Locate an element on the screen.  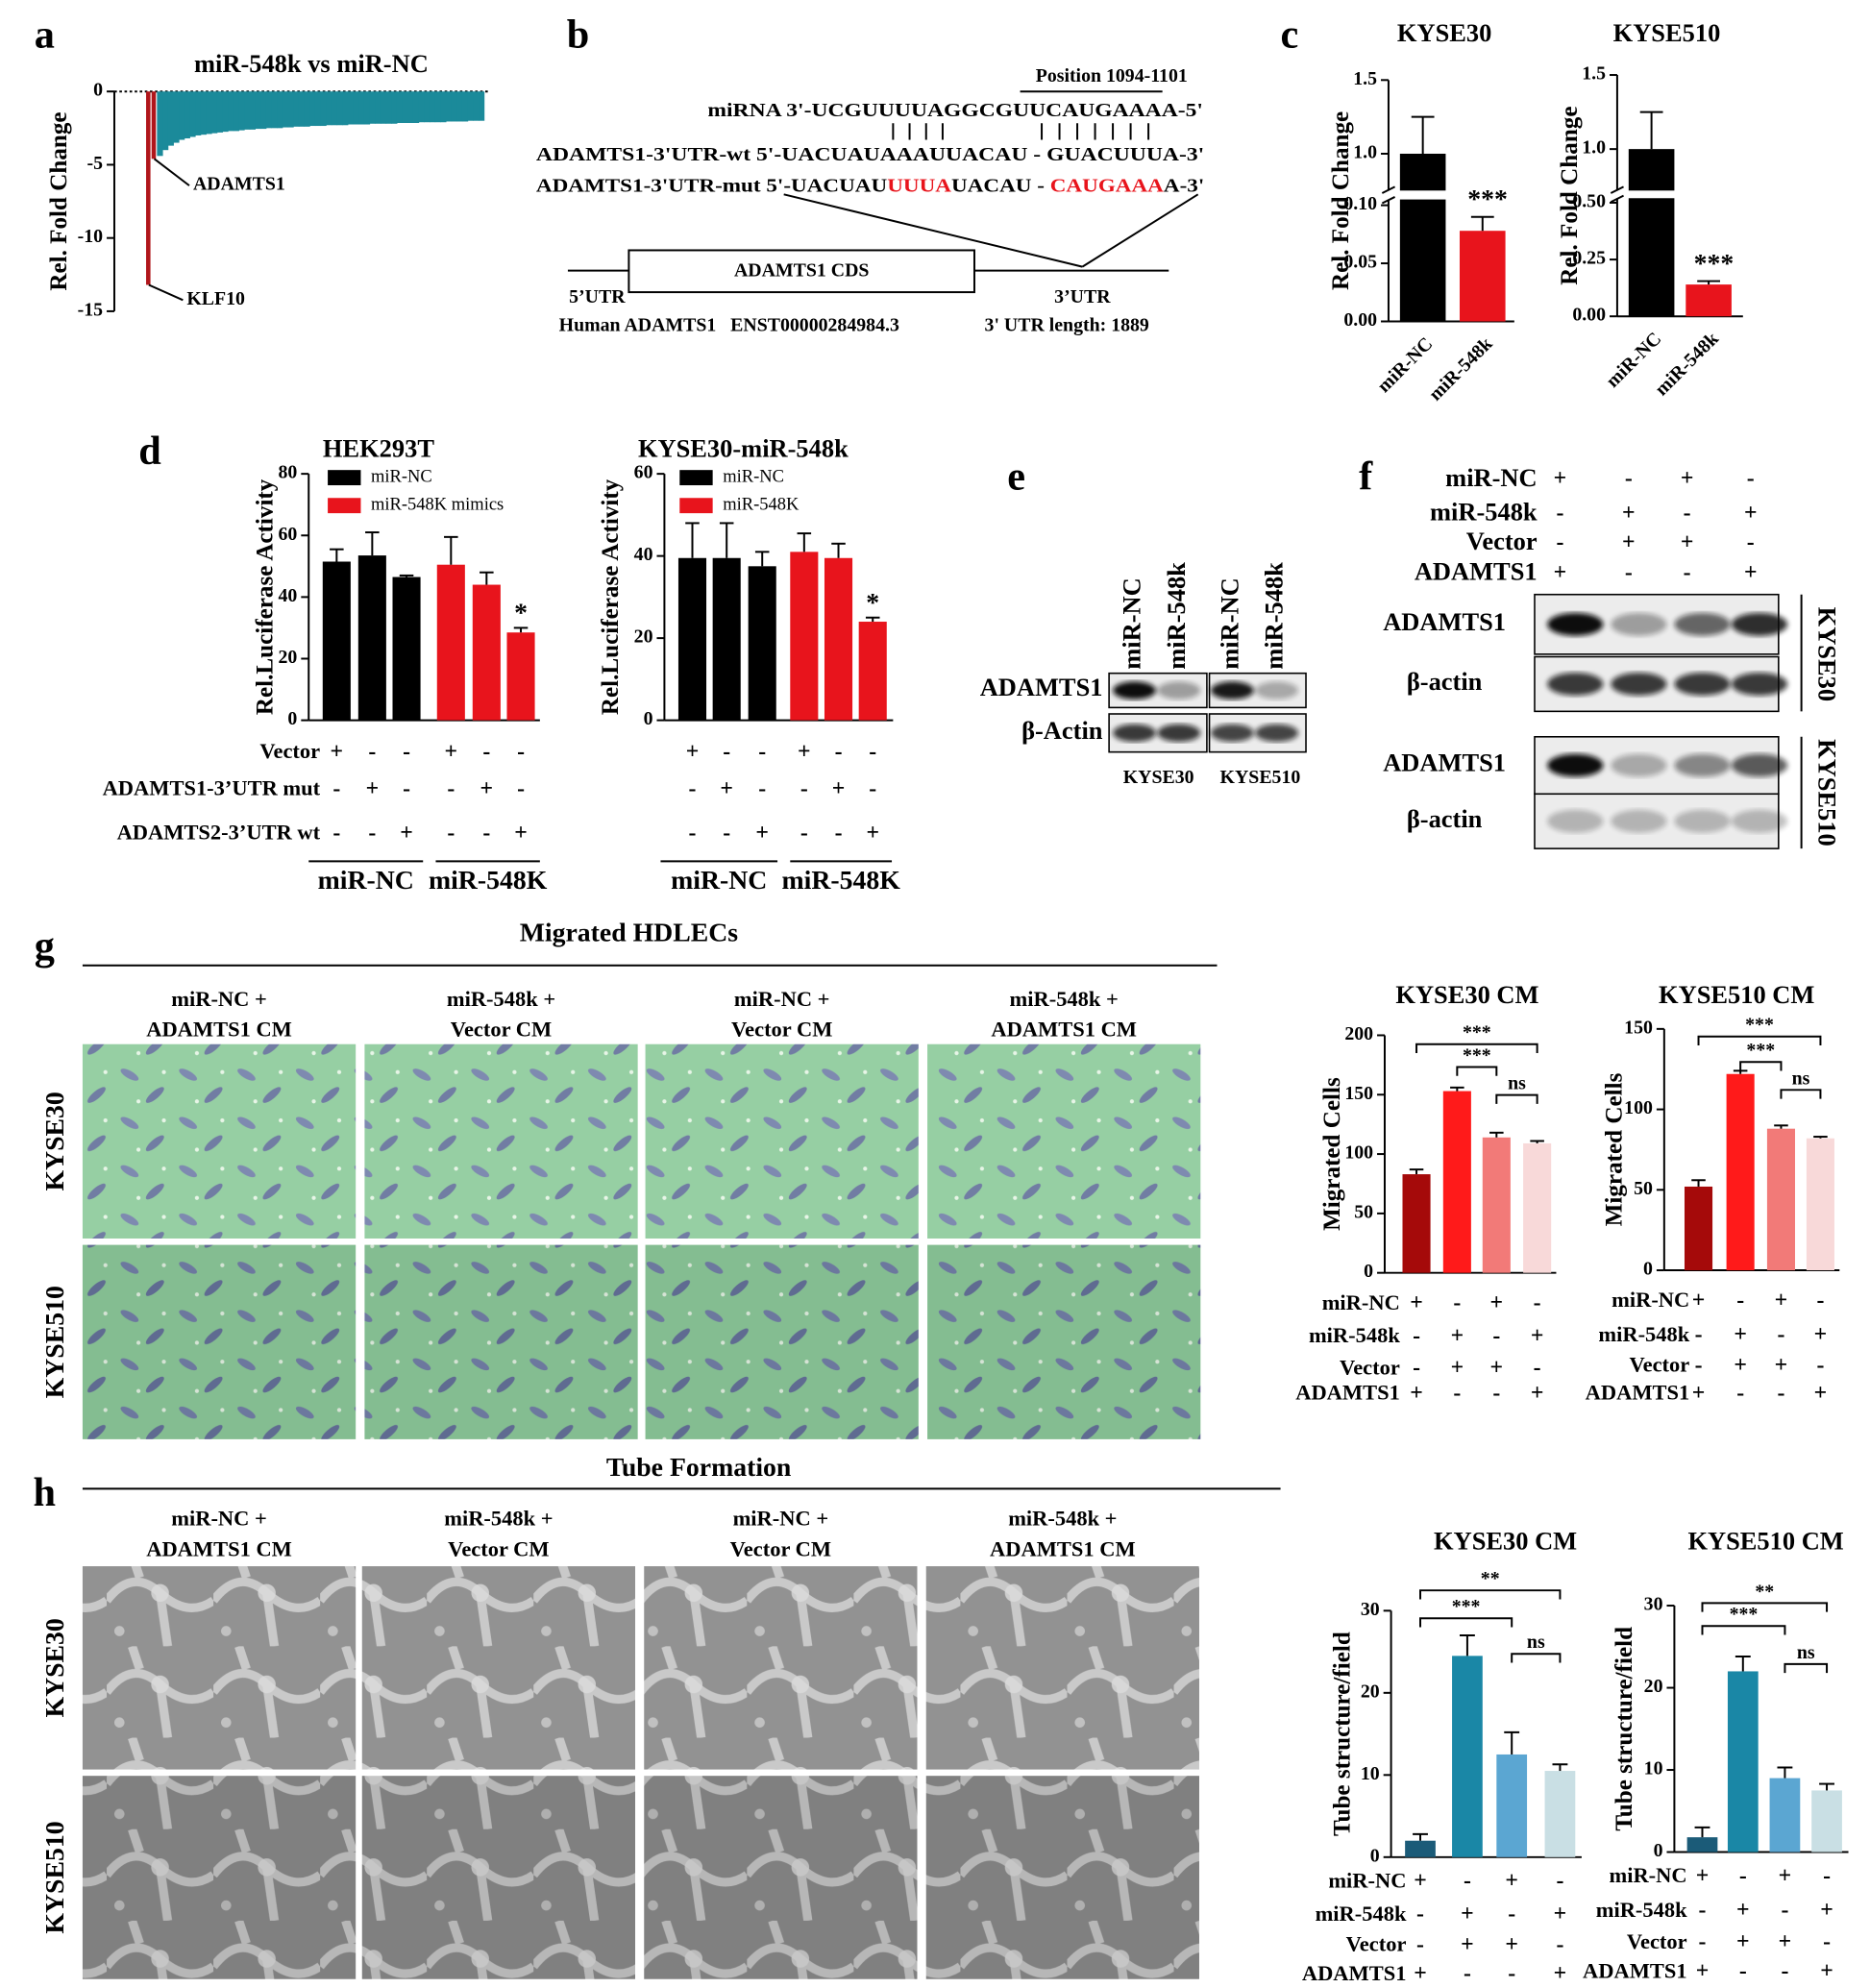
y-tick-label: -5 is located at coordinates (95, 163).